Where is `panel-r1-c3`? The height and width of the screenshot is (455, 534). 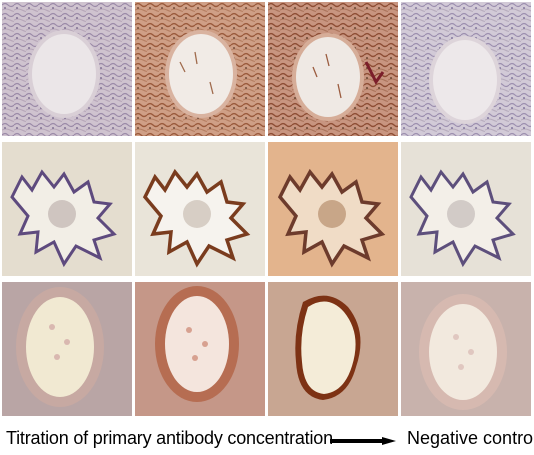 panel-r1-c3 is located at coordinates (333, 69).